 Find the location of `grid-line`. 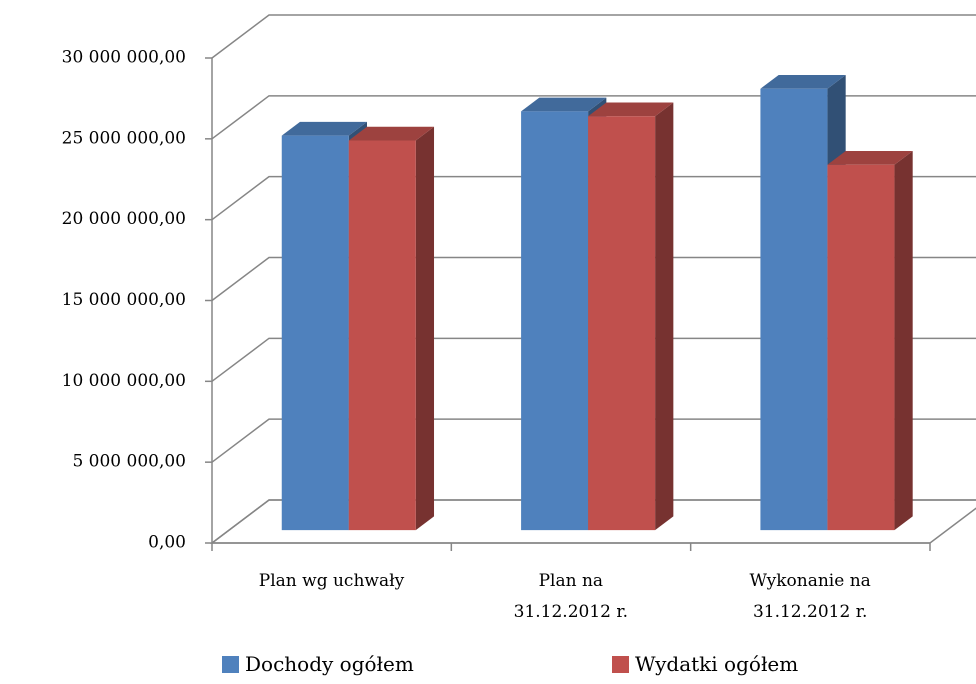

grid-line is located at coordinates (593, 36).